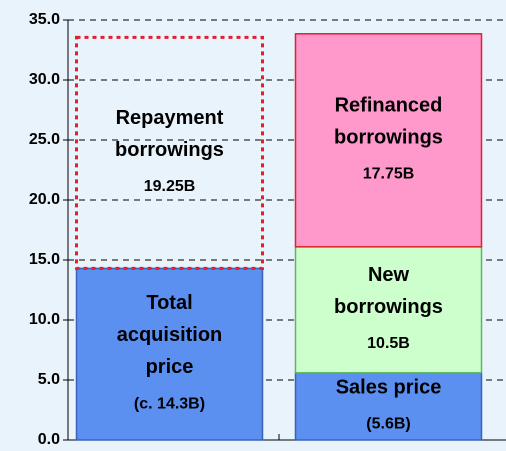  I want to click on segment-name: Repayment borrowings, so click(169, 134).